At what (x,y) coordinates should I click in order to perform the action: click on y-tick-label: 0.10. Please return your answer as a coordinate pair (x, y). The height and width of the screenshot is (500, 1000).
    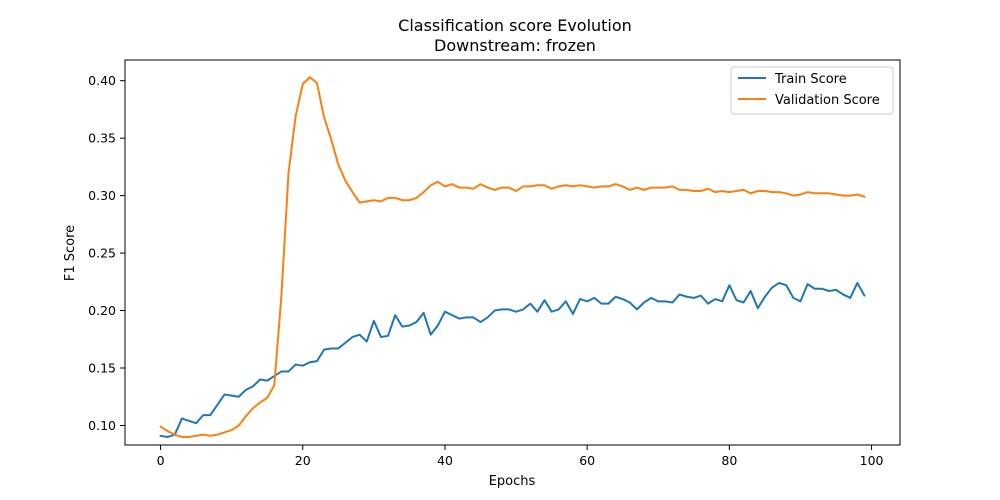
    Looking at the image, I should click on (102, 425).